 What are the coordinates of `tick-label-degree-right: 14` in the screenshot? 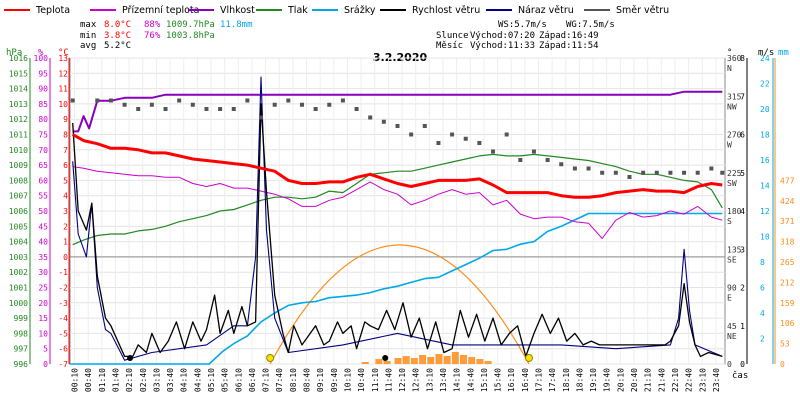 It's located at (765, 186).